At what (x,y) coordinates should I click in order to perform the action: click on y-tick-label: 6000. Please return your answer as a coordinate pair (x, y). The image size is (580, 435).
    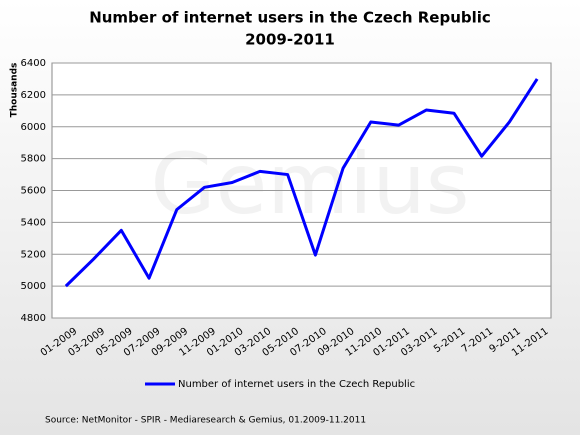
    Looking at the image, I should click on (33, 127).